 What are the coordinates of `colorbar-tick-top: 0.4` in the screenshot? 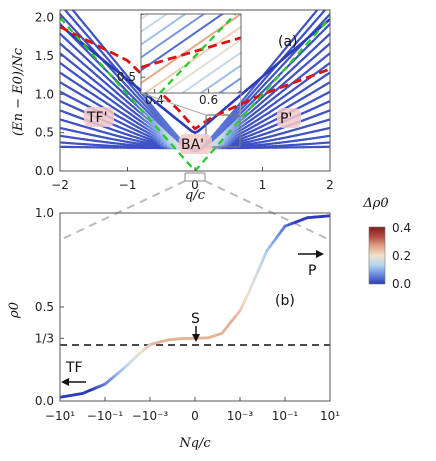 It's located at (401, 228).